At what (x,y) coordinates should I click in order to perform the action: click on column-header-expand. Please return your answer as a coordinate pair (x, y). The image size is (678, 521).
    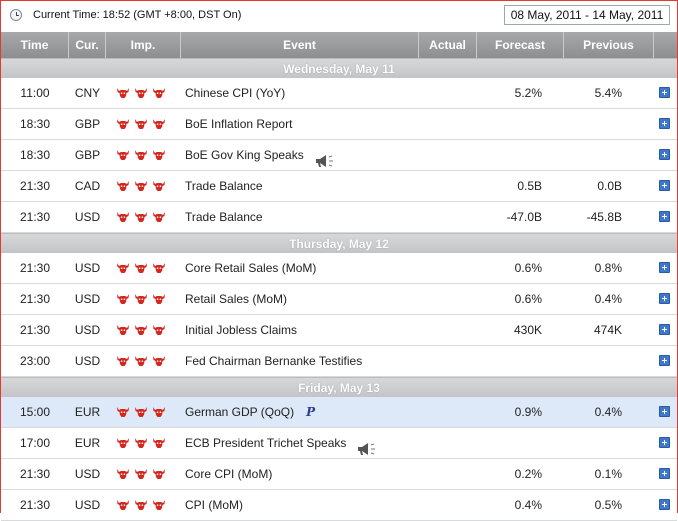
    Looking at the image, I should click on (665, 45).